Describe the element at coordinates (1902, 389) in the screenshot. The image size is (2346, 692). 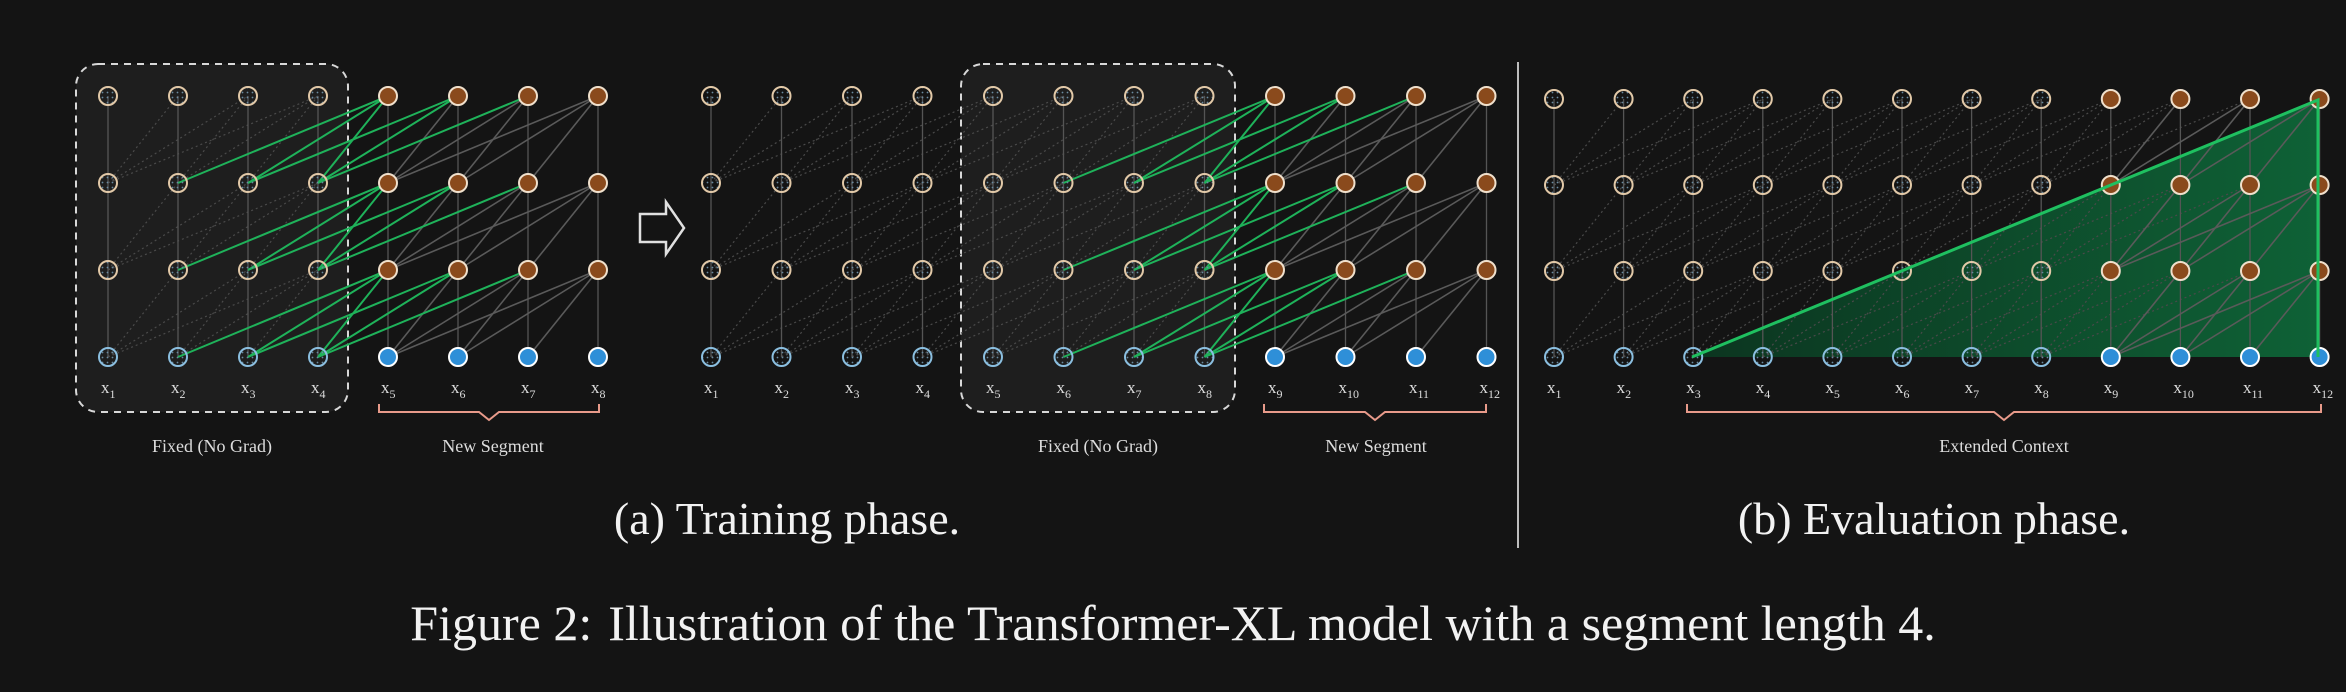
I see `token-label: x6` at that location.